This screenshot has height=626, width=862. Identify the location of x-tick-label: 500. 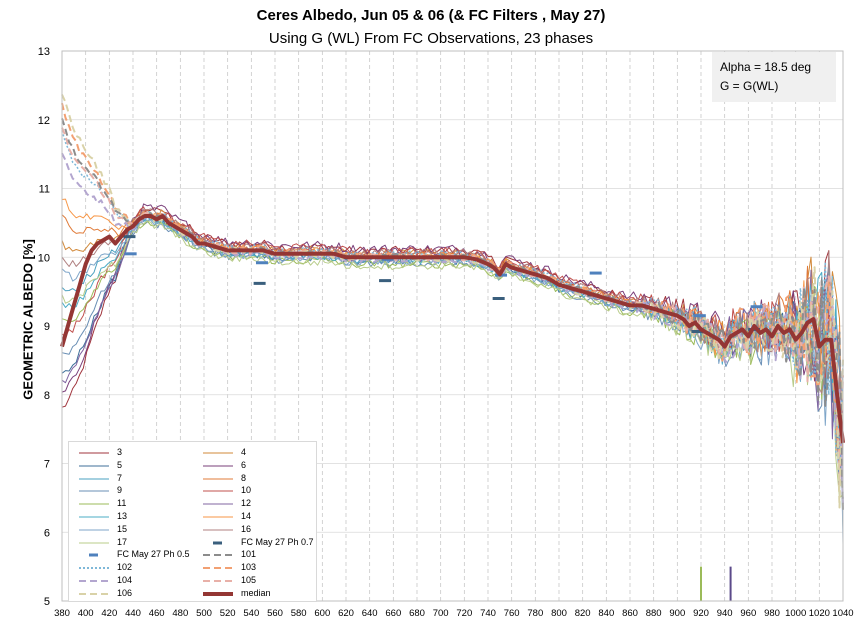
(204, 613).